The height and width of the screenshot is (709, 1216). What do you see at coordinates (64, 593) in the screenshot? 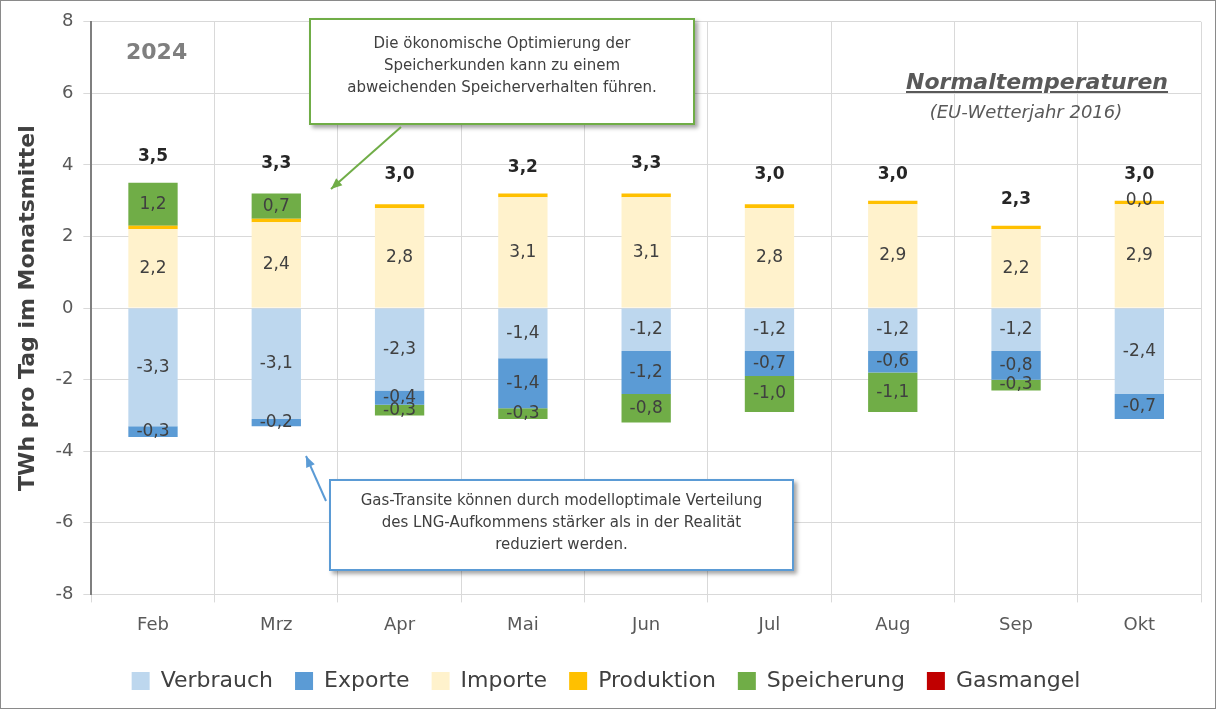
I see `y-tick-label: -8` at bounding box center [64, 593].